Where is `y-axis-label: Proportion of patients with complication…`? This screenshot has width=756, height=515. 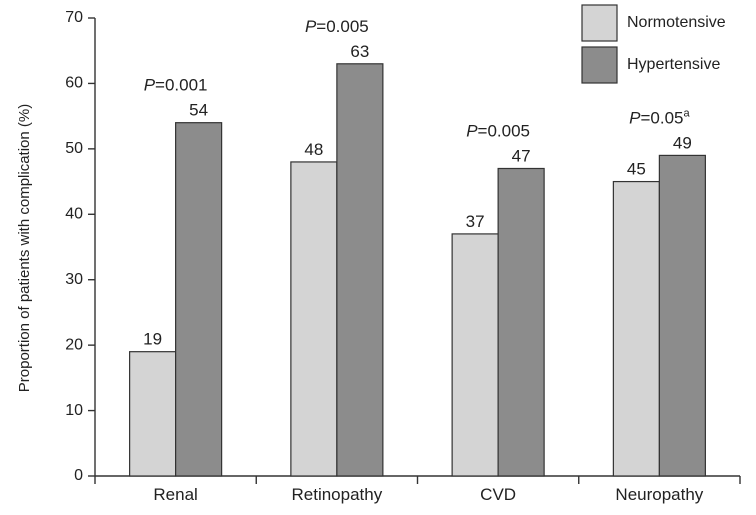 y-axis-label: Proportion of patients with complication… is located at coordinates (24, 248).